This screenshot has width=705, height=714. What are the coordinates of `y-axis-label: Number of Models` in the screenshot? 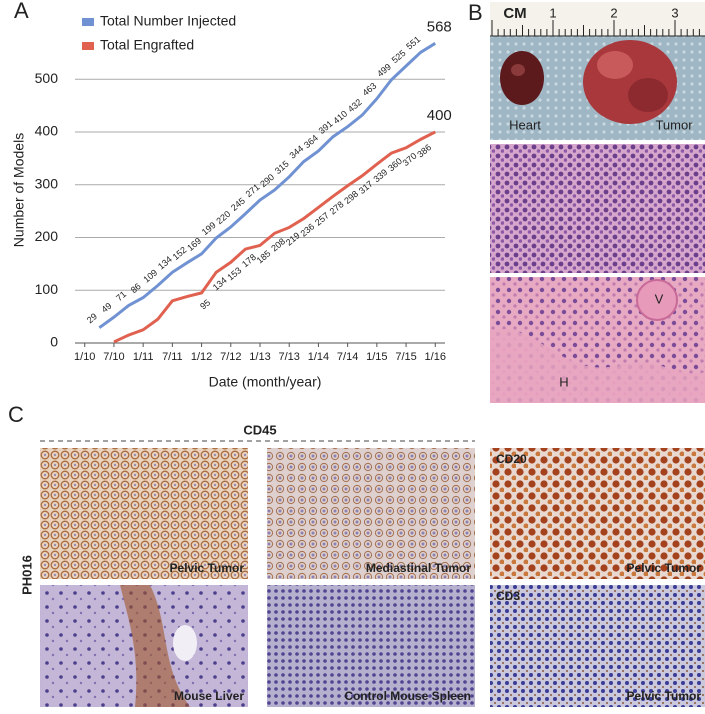 It's located at (19, 190).